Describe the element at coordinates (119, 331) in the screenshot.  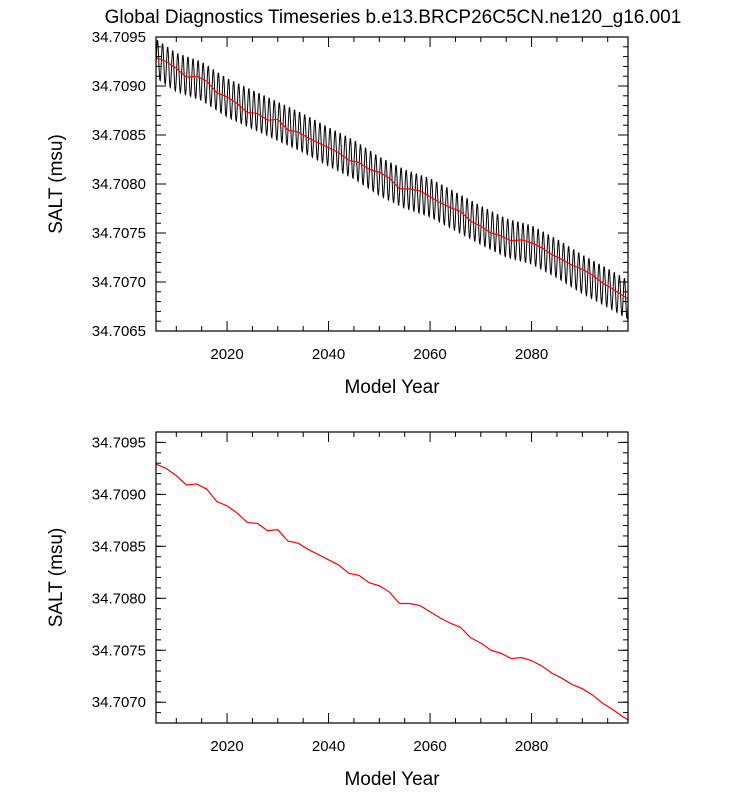
I see `y-tick-label: 34.7065` at that location.